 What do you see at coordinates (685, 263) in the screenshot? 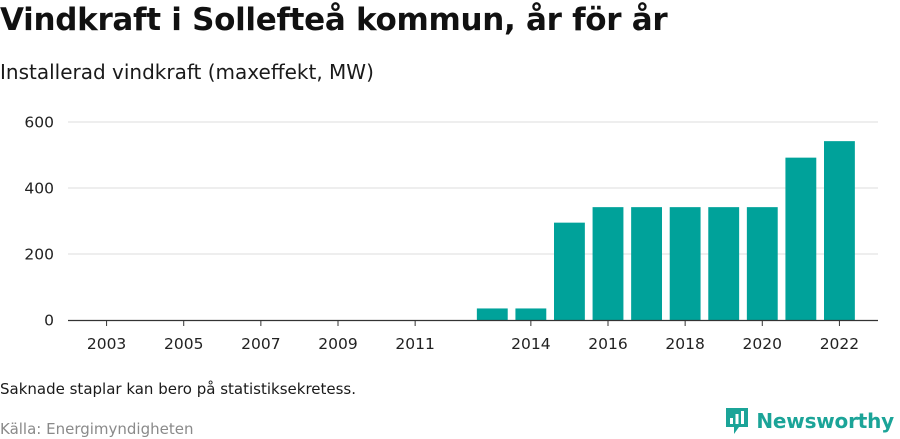
I see `bar-2018` at bounding box center [685, 263].